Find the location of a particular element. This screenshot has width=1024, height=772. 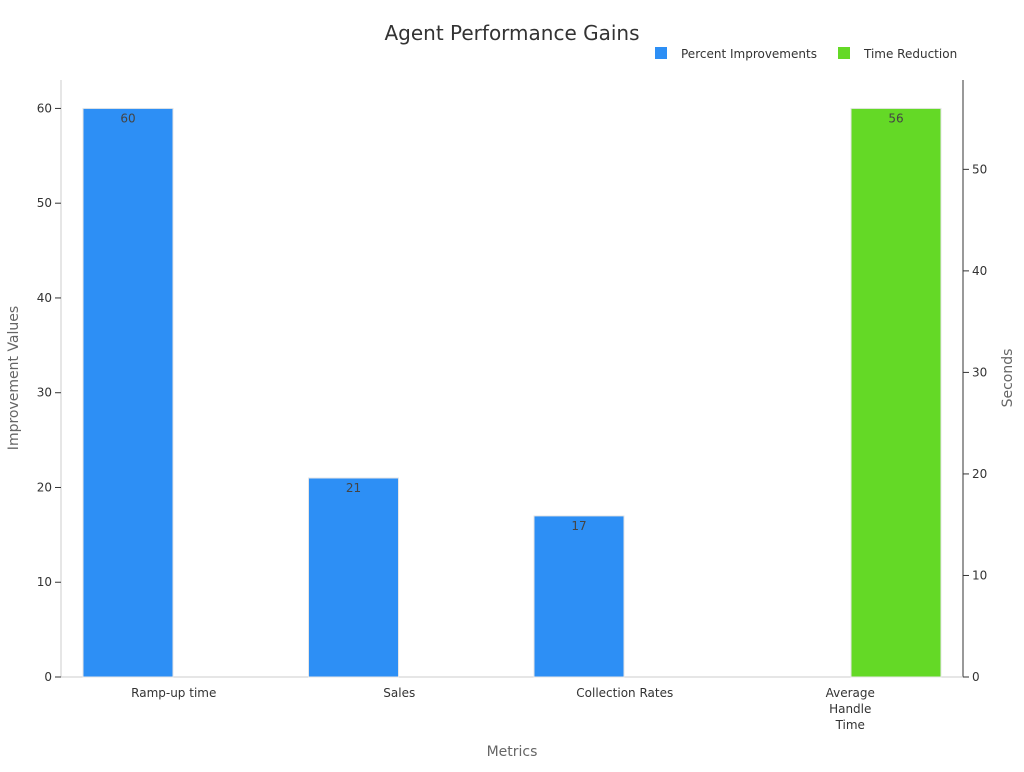

legend: Percent Improvements Time Reduction is located at coordinates (806, 54).